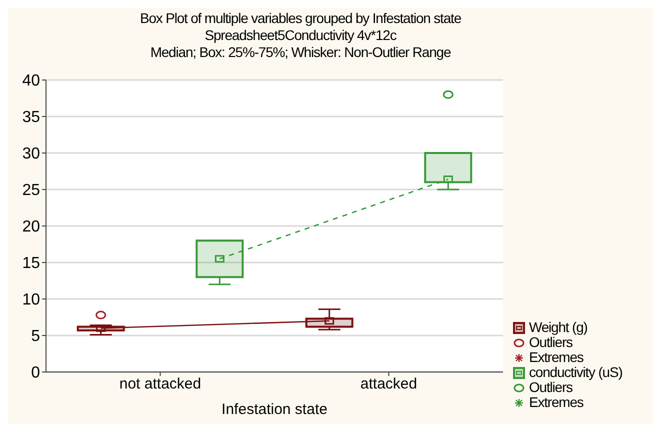 The width and height of the screenshot is (661, 432). I want to click on x-tick-label: not attacked, so click(160, 384).